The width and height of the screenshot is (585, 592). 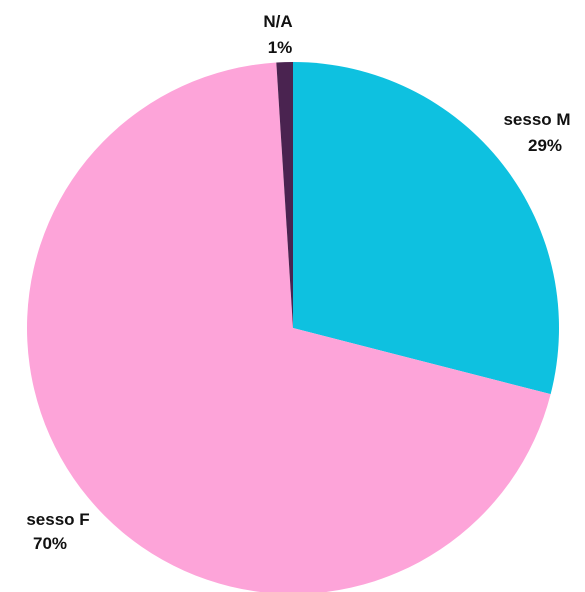 What do you see at coordinates (277, 21) in the screenshot?
I see `slice-label-na: N/A` at bounding box center [277, 21].